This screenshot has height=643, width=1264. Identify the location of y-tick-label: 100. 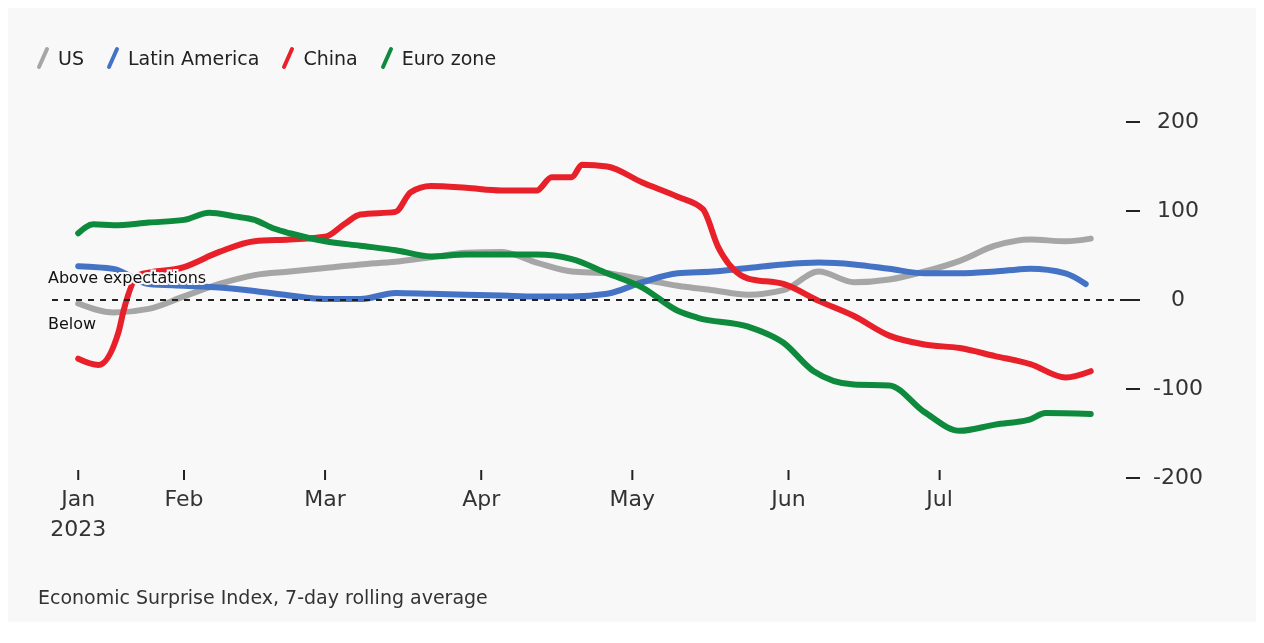
(1178, 209).